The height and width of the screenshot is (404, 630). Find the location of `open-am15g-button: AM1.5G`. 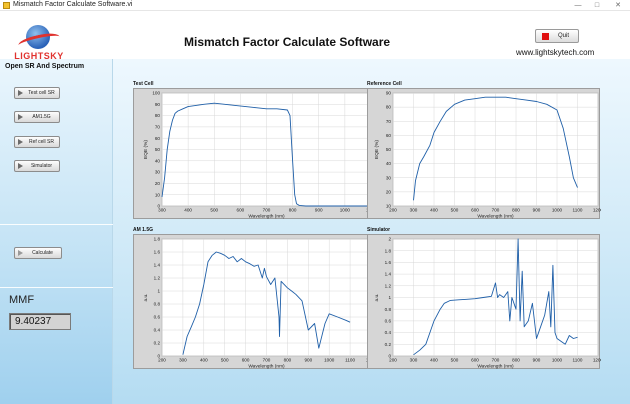

open-am15g-button: AM1.5G is located at coordinates (37, 117).